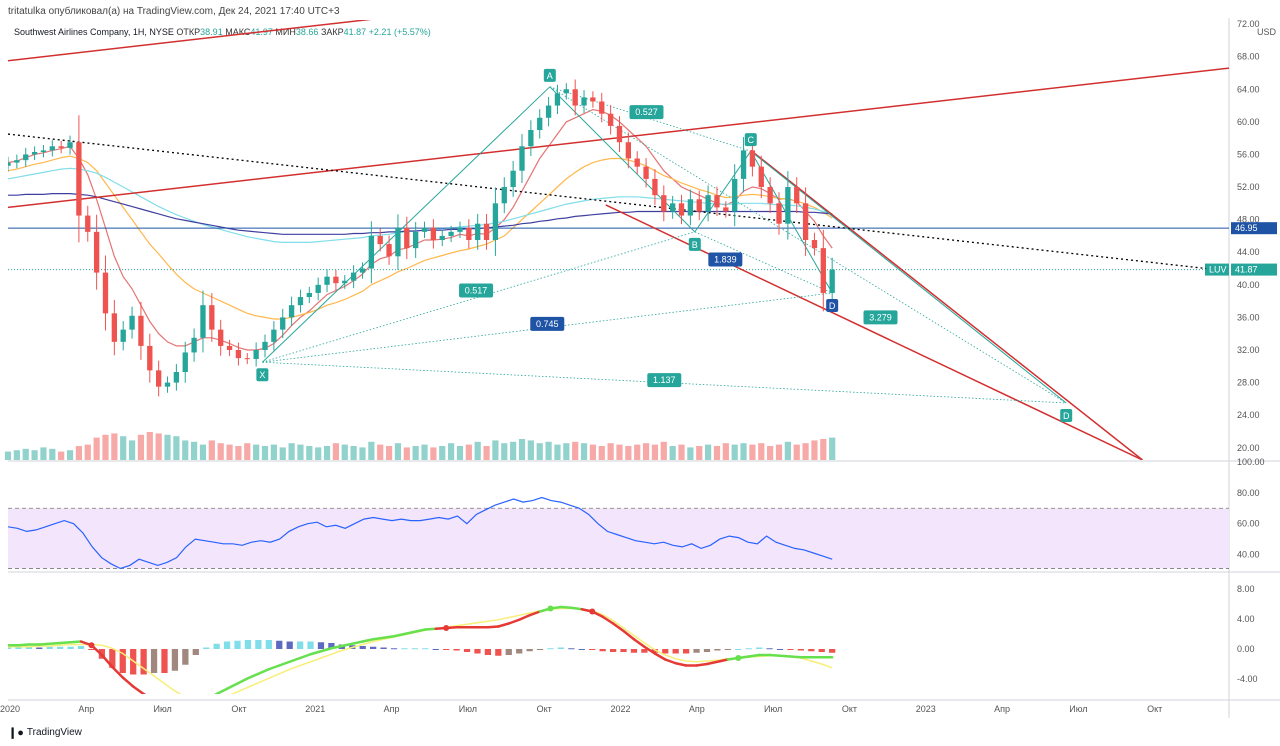  Describe the element at coordinates (1248, 448) in the screenshot. I see `price-tick-label: 20.00` at that location.